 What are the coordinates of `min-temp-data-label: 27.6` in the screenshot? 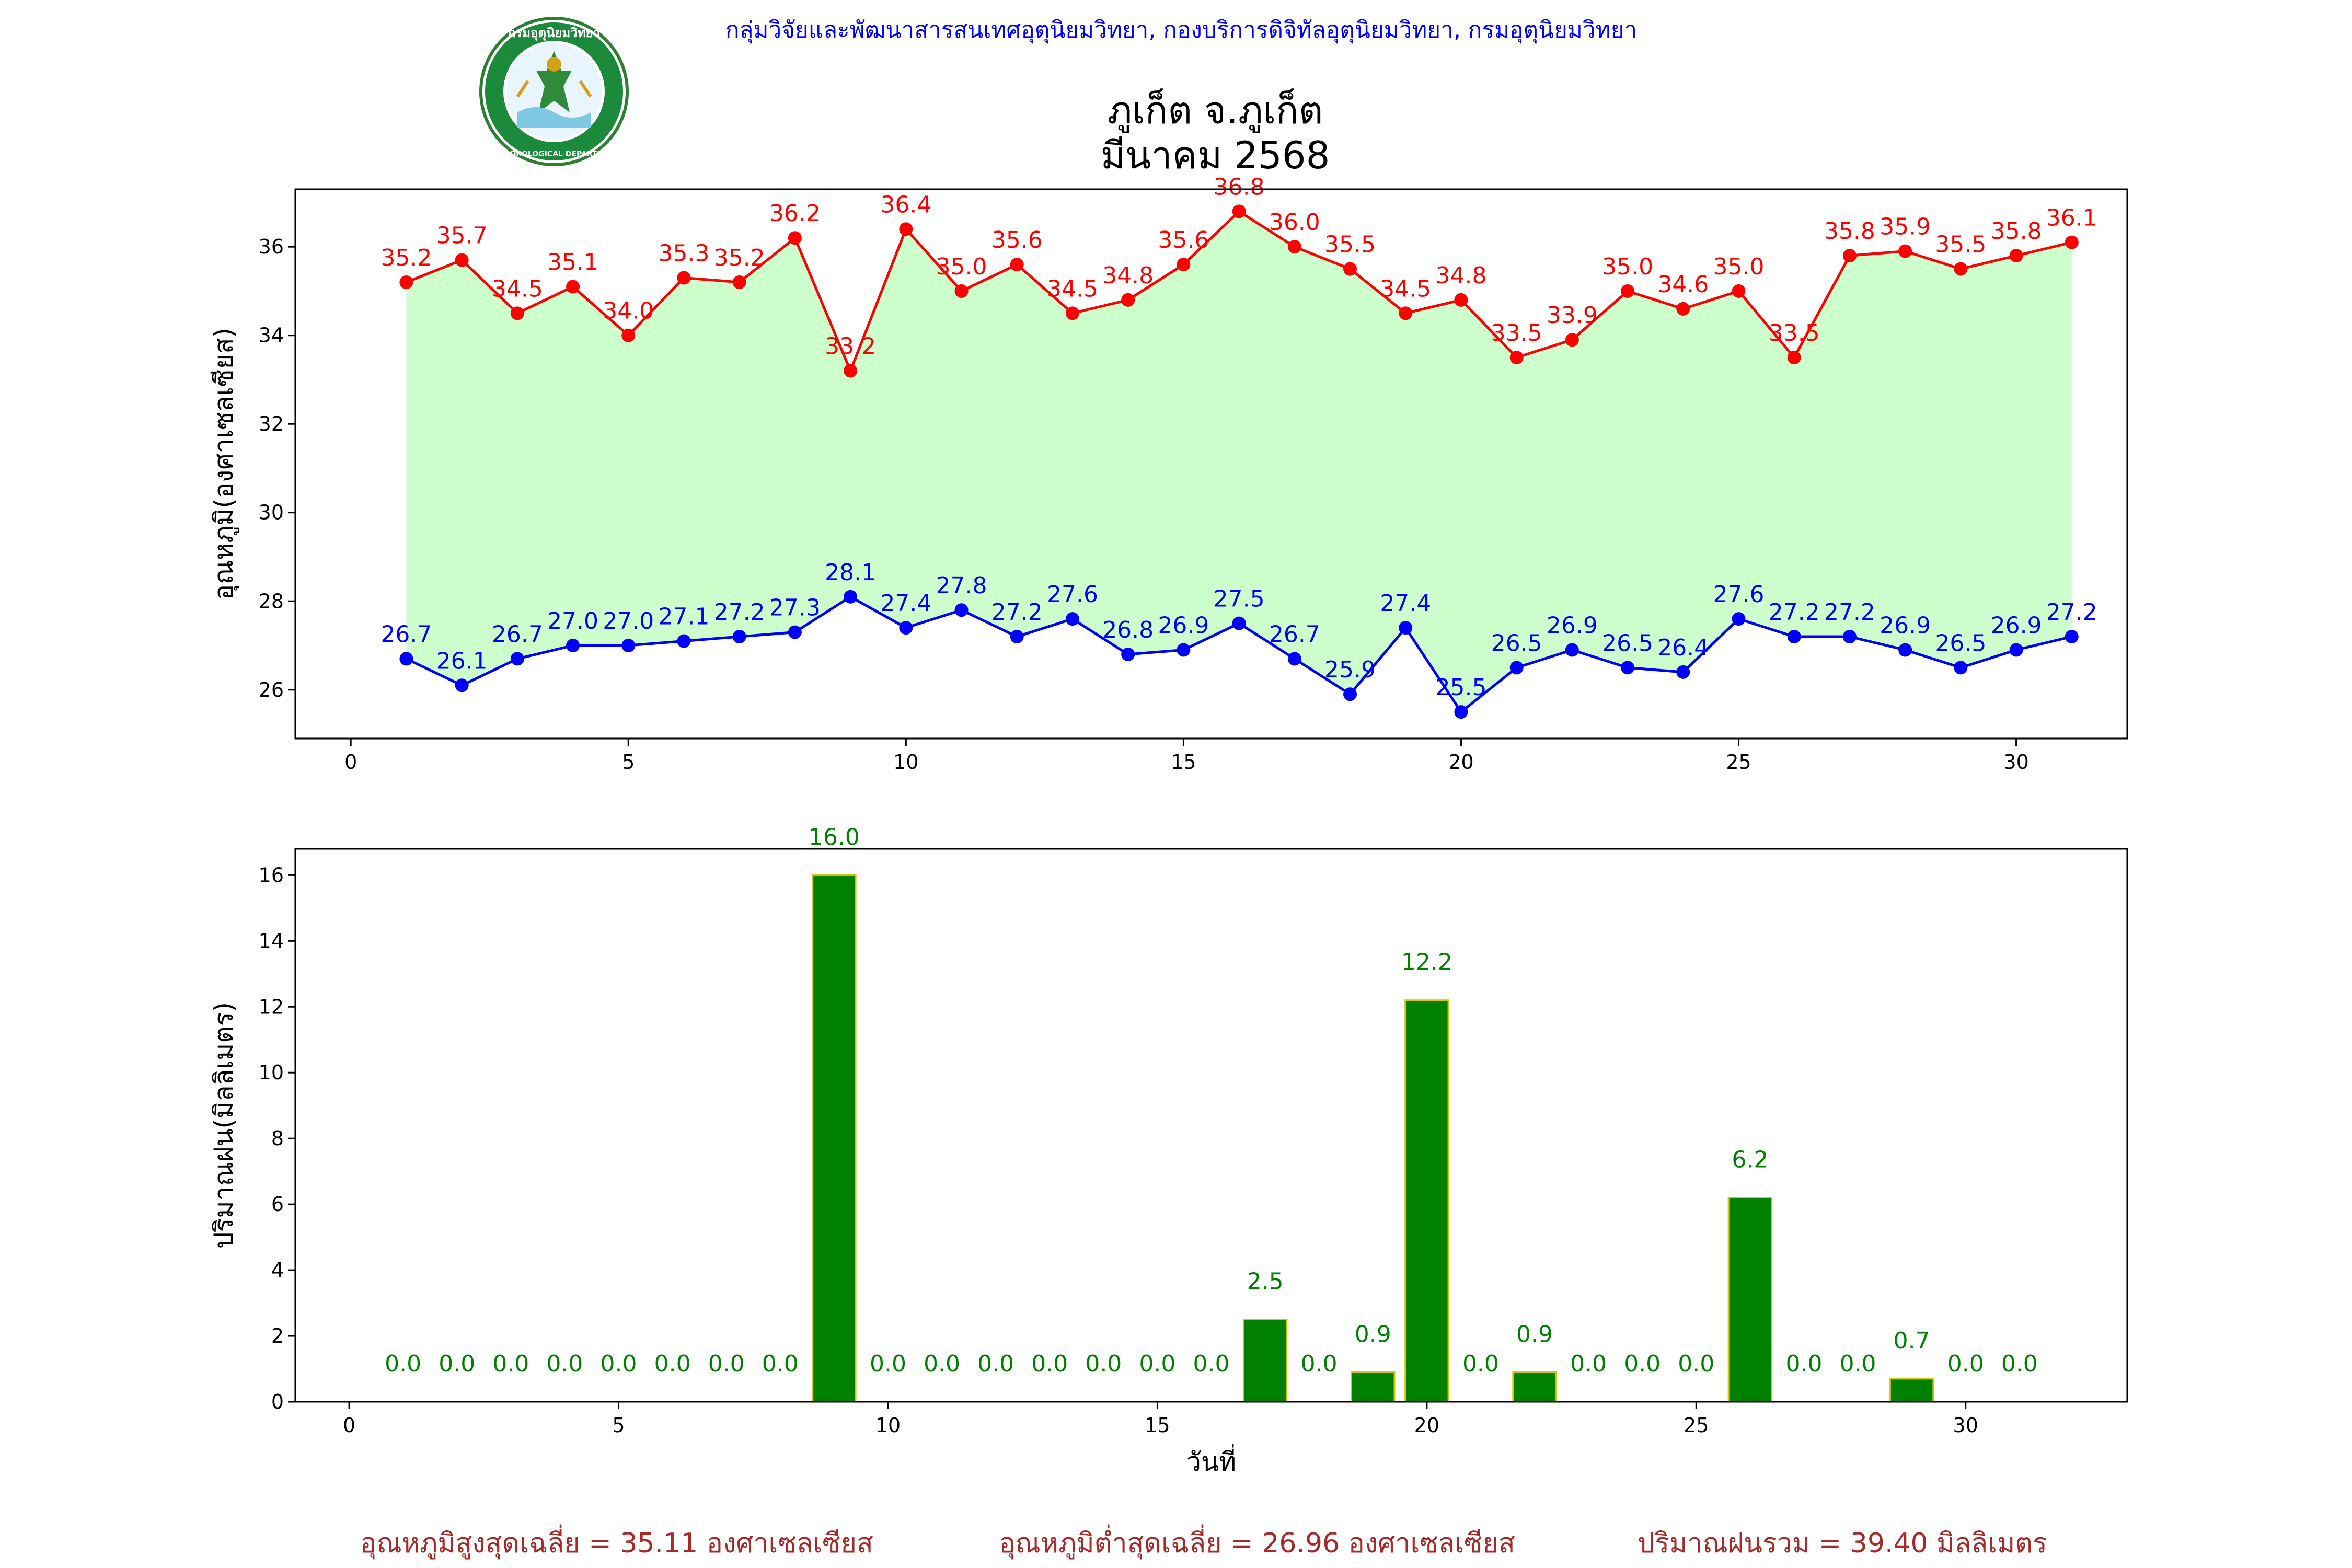 It's located at (1072, 594).